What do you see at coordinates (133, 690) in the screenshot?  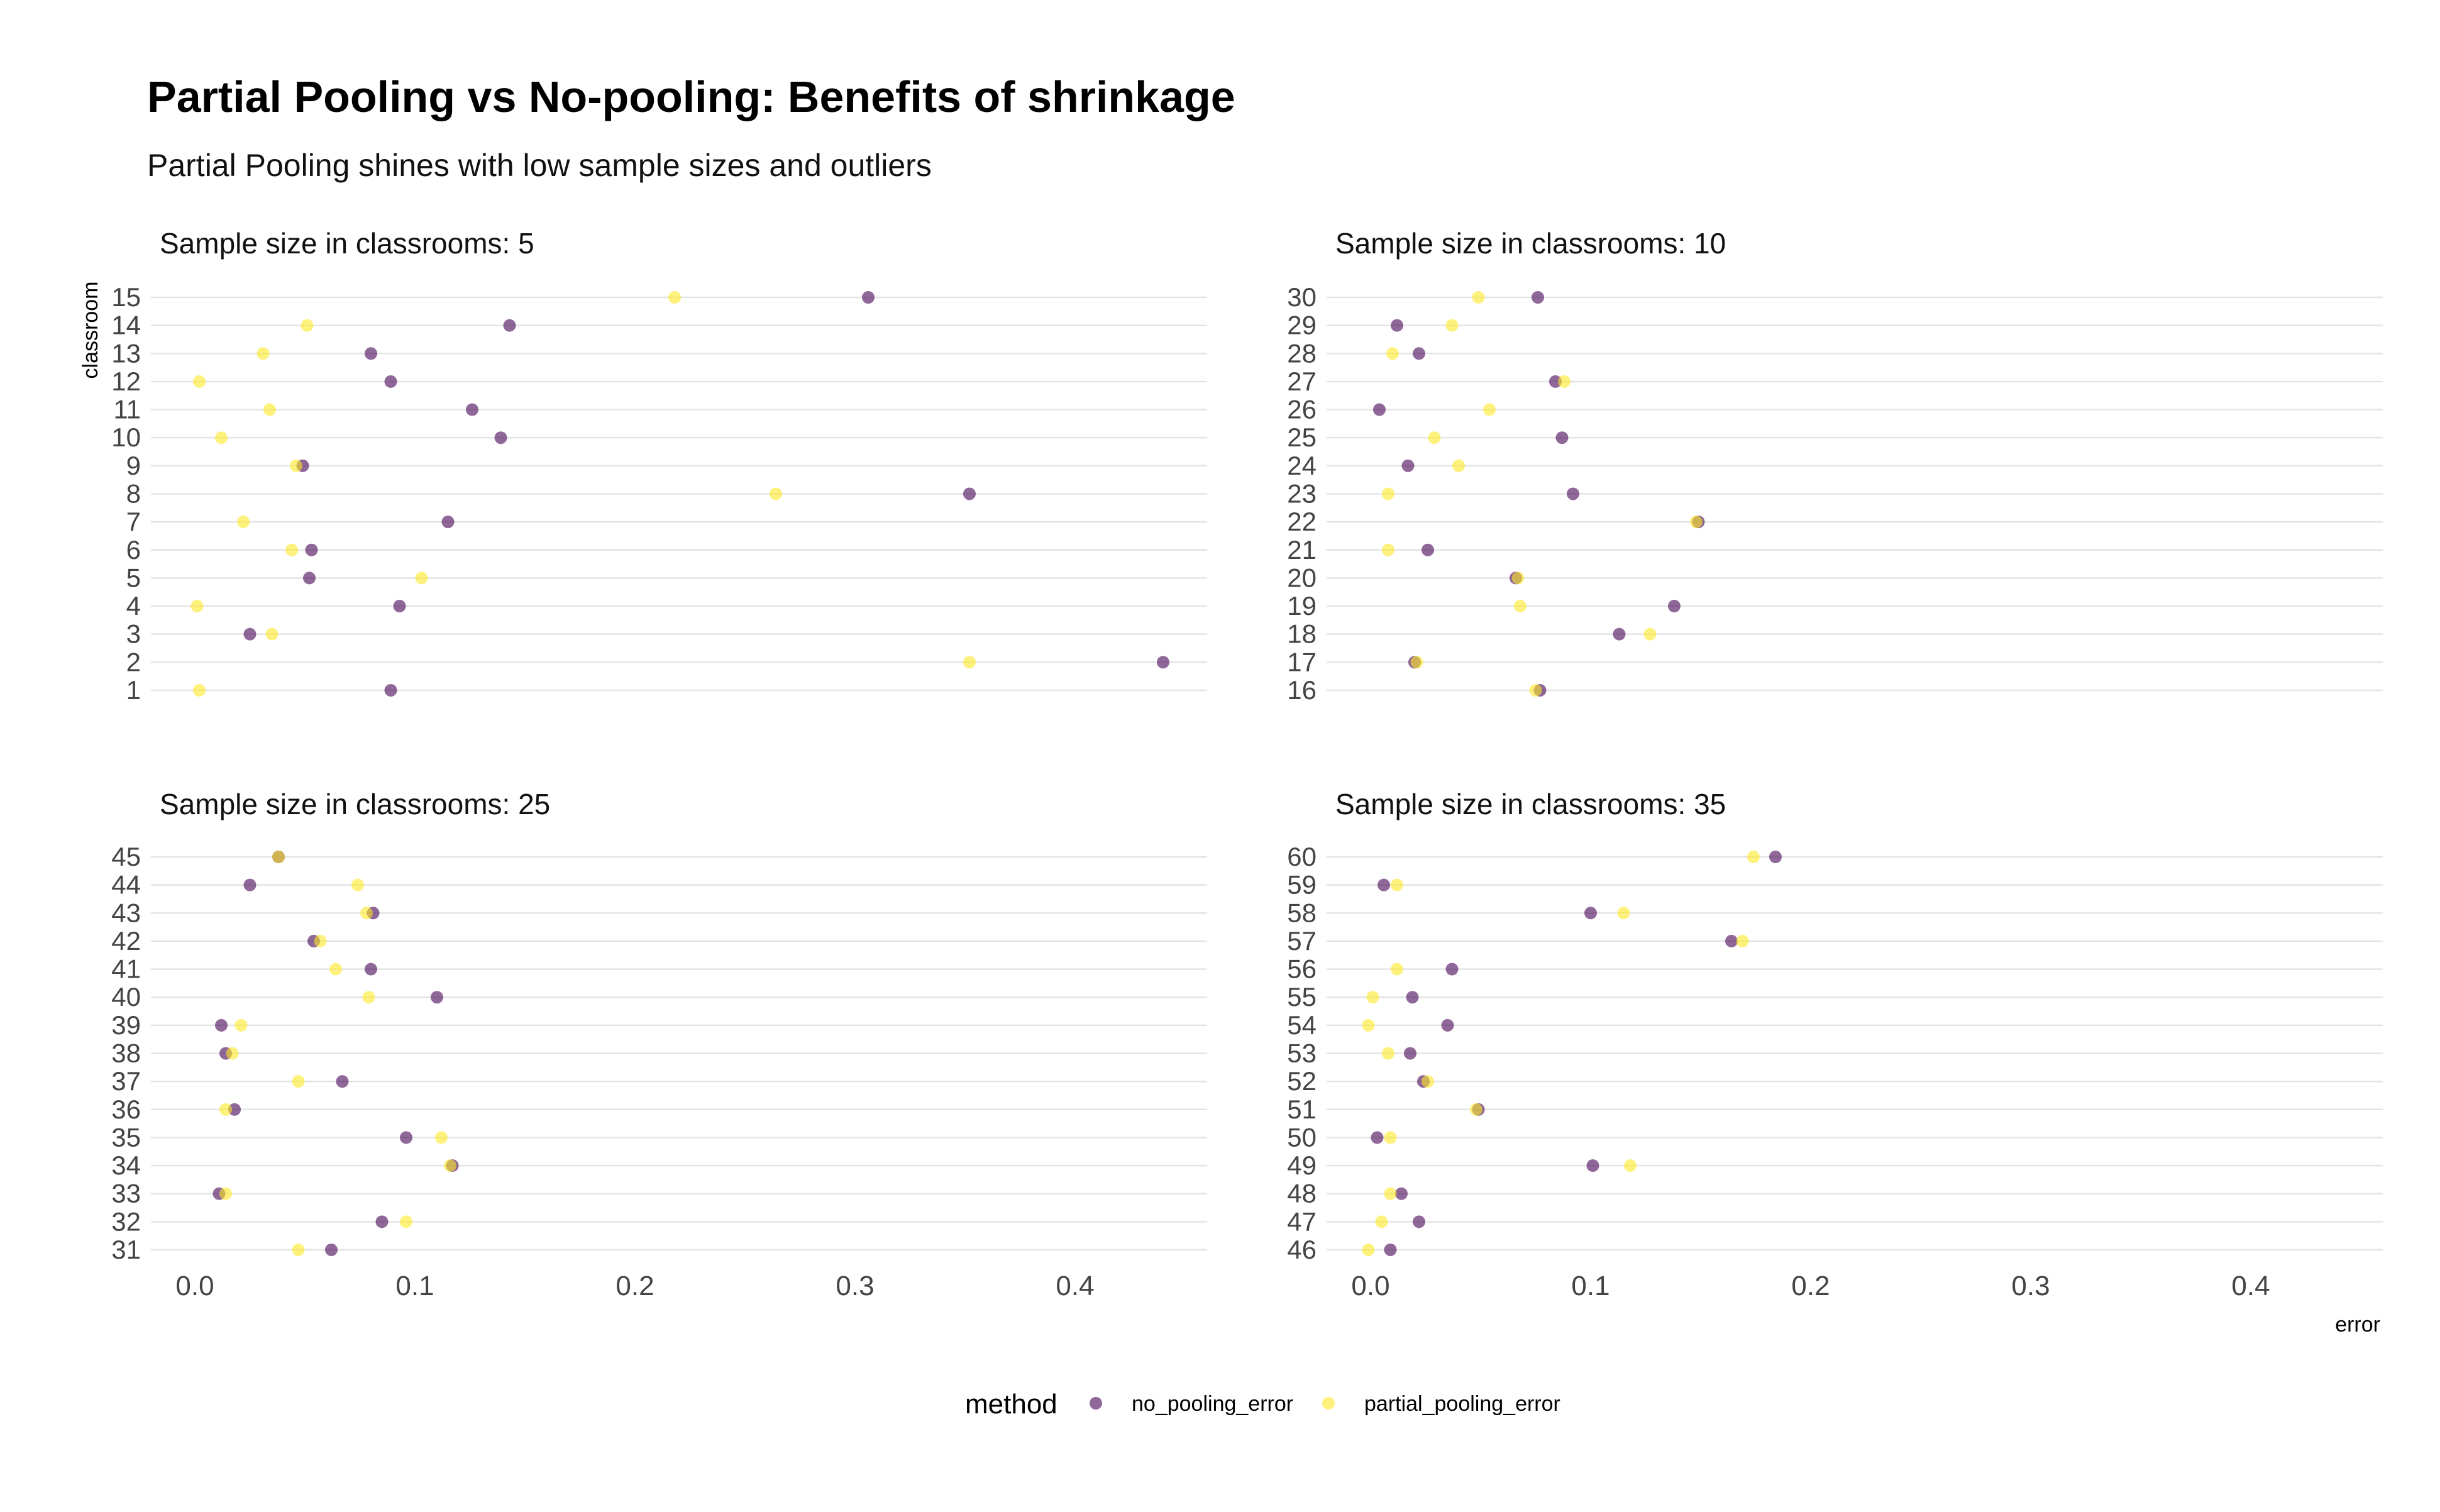 I see `y-tick-label: 1` at bounding box center [133, 690].